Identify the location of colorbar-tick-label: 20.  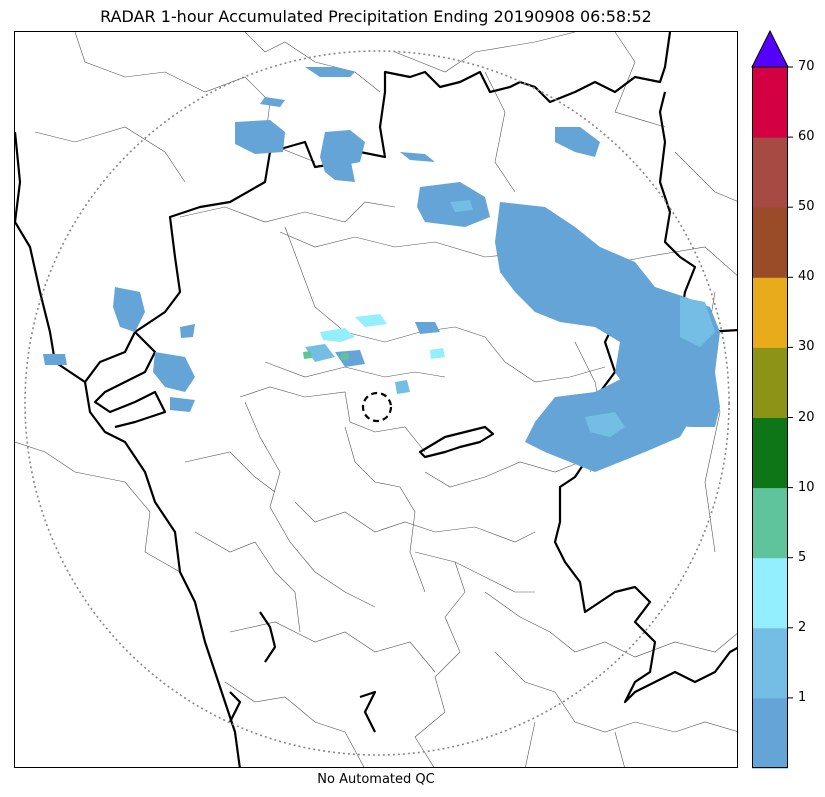
(806, 417).